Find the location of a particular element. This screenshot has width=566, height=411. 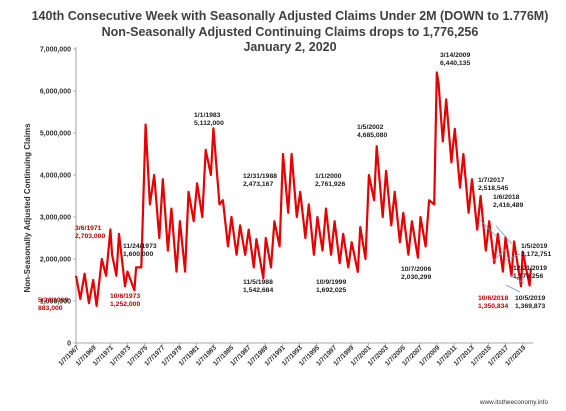

annotation-date: 10/5/2019 is located at coordinates (530, 298).